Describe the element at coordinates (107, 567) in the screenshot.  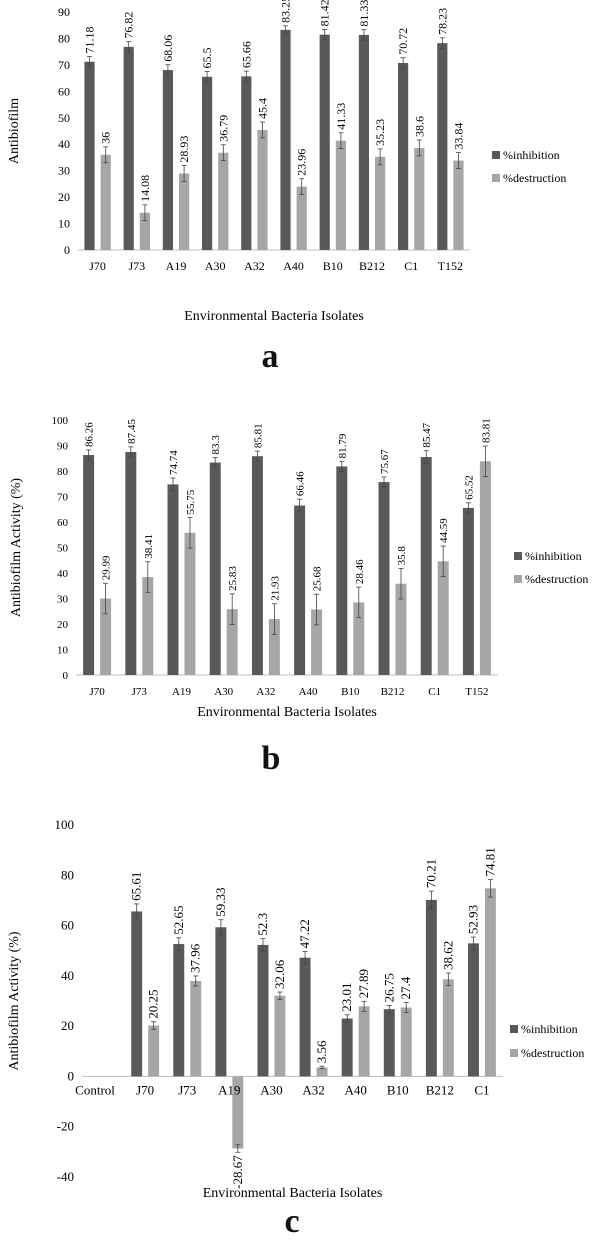
I see `data-label: 29.99` at that location.